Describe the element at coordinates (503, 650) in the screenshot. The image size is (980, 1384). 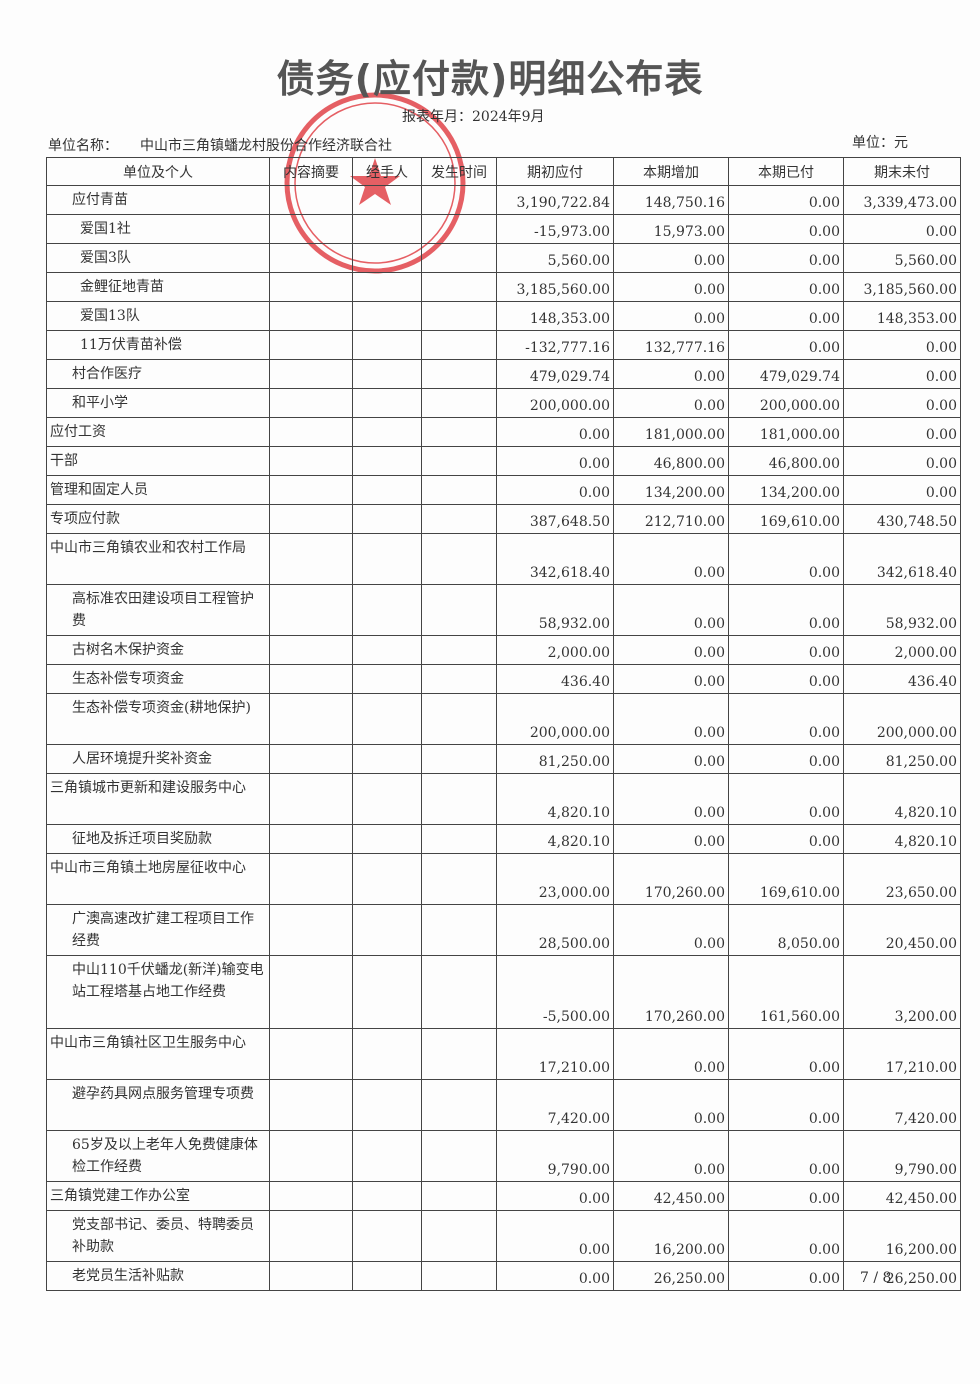
I see `table-row: 古树名木保护资金 2,000.00 0.00 0.00 2,000.00` at that location.